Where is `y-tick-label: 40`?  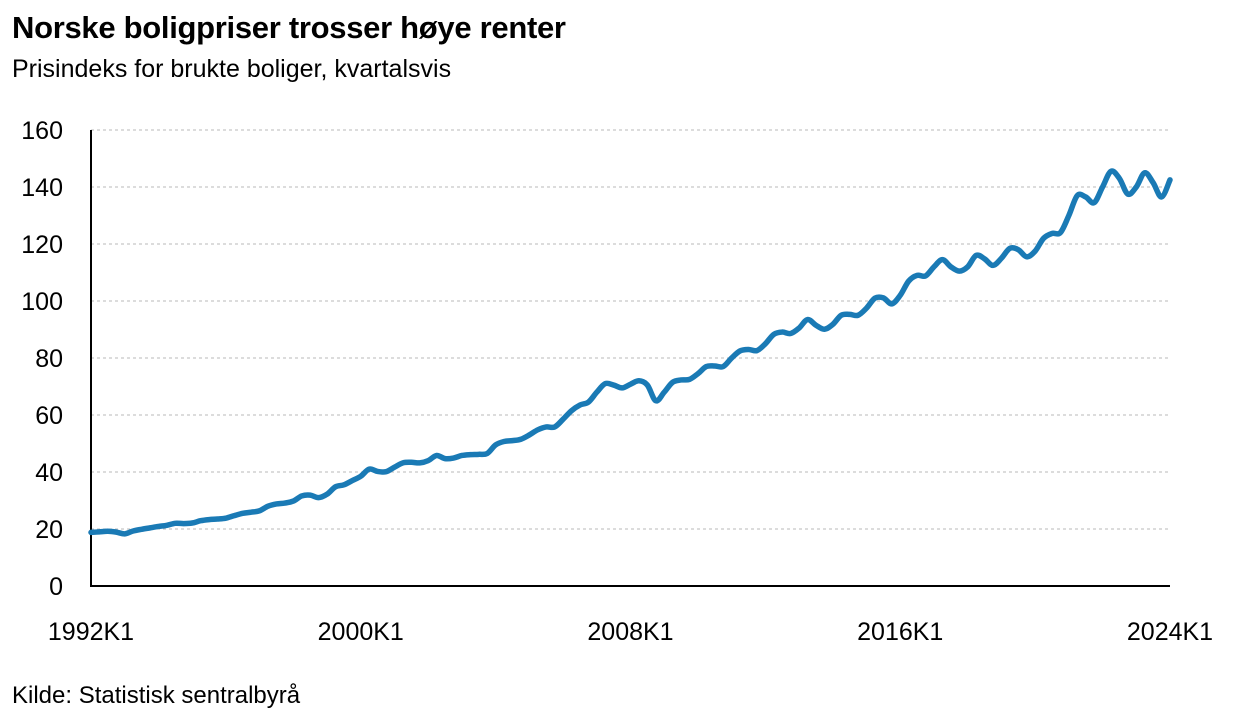
y-tick-label: 40 is located at coordinates (49, 473).